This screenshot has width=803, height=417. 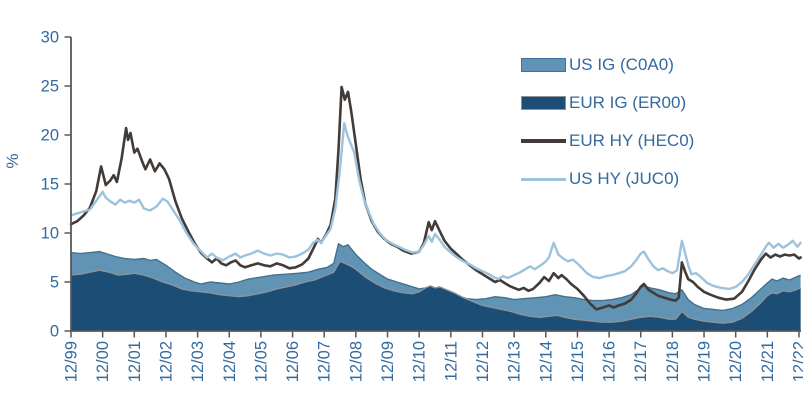 I want to click on y-tick-label: 10, so click(x=50, y=234).